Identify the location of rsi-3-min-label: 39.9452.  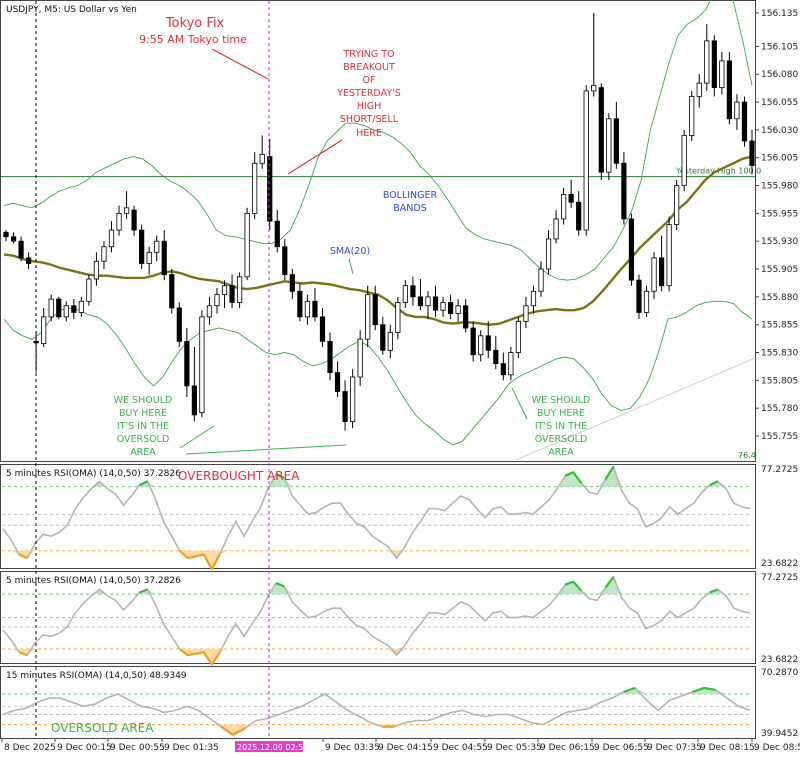
(779, 734).